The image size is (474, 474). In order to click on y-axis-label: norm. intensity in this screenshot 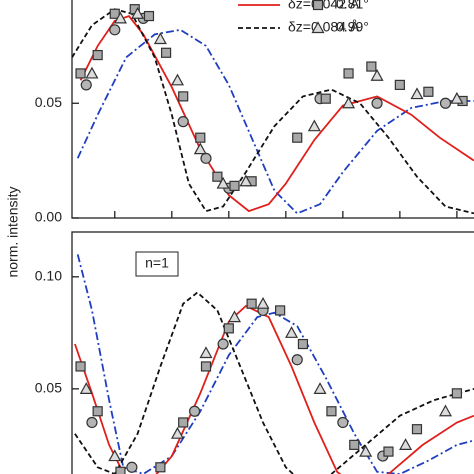, I will do `click(13, 231)`.